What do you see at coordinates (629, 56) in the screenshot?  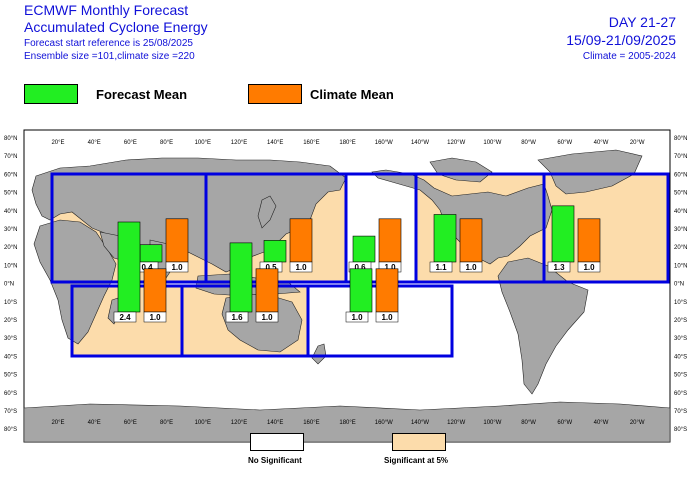 I see `climate-period: Climate = 2005-2024` at bounding box center [629, 56].